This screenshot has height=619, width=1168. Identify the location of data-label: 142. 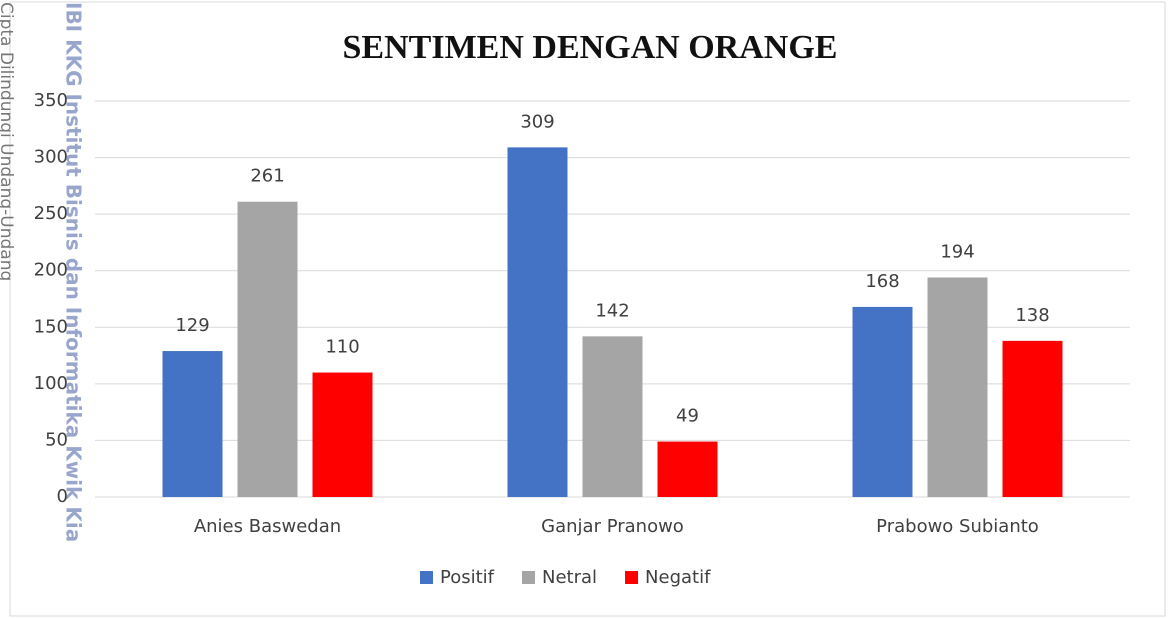
(612, 310).